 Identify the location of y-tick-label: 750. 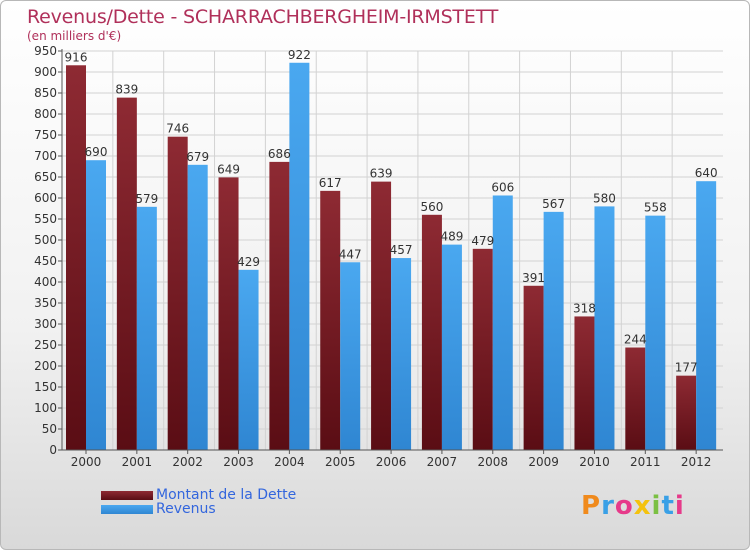
(45, 135).